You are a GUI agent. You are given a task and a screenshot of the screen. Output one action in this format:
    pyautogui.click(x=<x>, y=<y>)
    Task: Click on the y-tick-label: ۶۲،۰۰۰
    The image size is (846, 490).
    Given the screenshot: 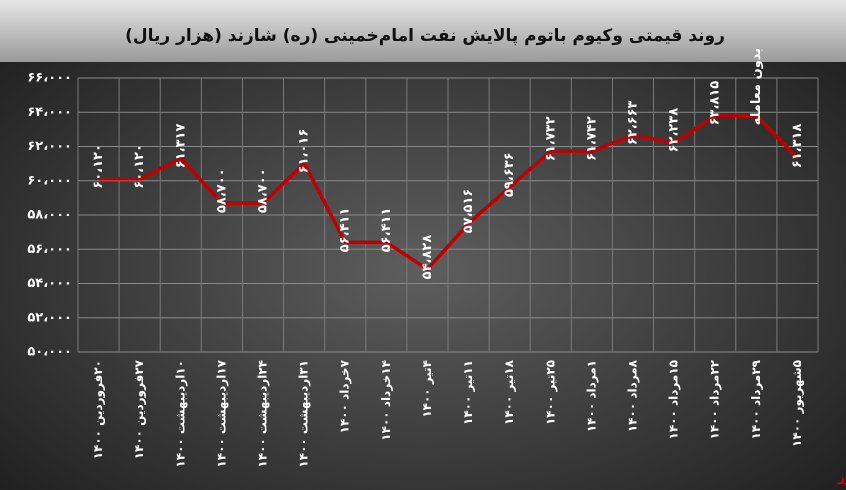 What is the action you would take?
    pyautogui.click(x=49, y=146)
    